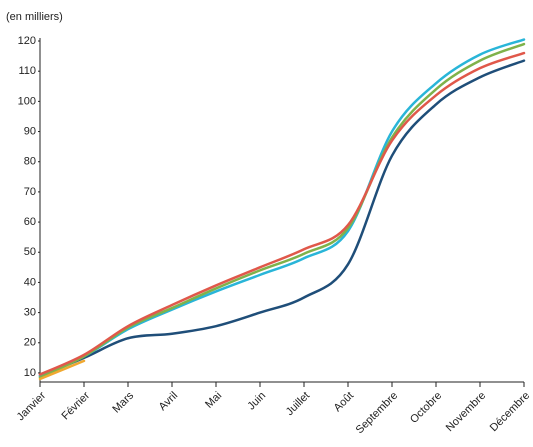 The image size is (533, 447). I want to click on x-tick-label: Avril, so click(168, 401).